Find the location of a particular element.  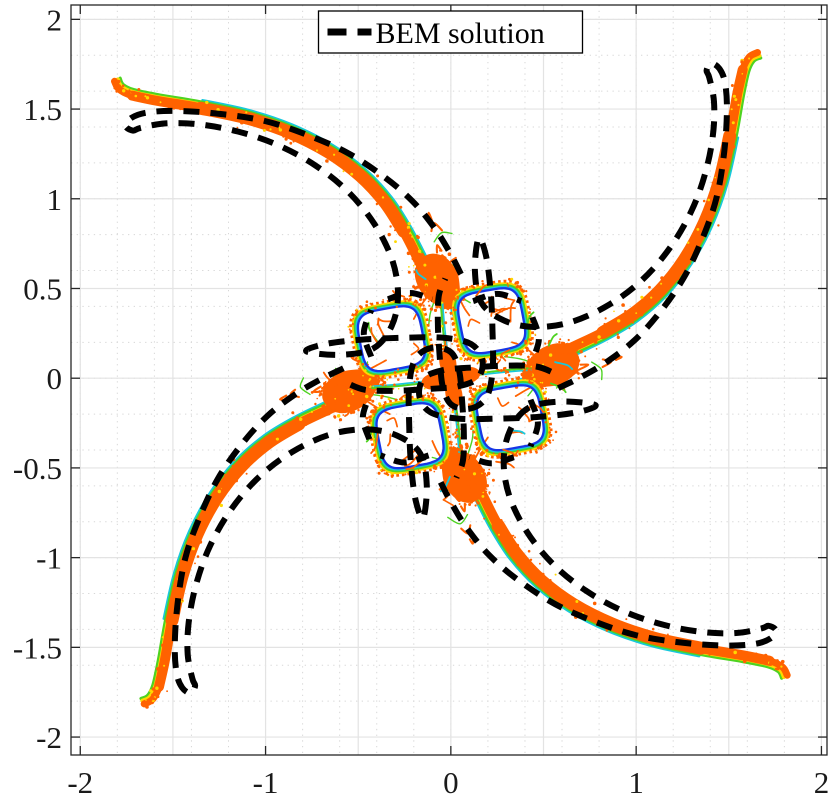

y-tick-label: 1.5 is located at coordinates (42, 109).